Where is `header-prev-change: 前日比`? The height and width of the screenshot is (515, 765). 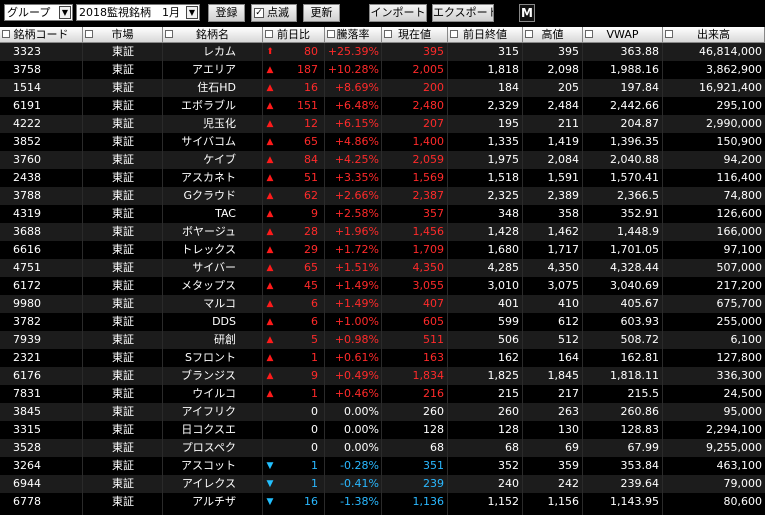
header-prev-change: 前日比 is located at coordinates (294, 35).